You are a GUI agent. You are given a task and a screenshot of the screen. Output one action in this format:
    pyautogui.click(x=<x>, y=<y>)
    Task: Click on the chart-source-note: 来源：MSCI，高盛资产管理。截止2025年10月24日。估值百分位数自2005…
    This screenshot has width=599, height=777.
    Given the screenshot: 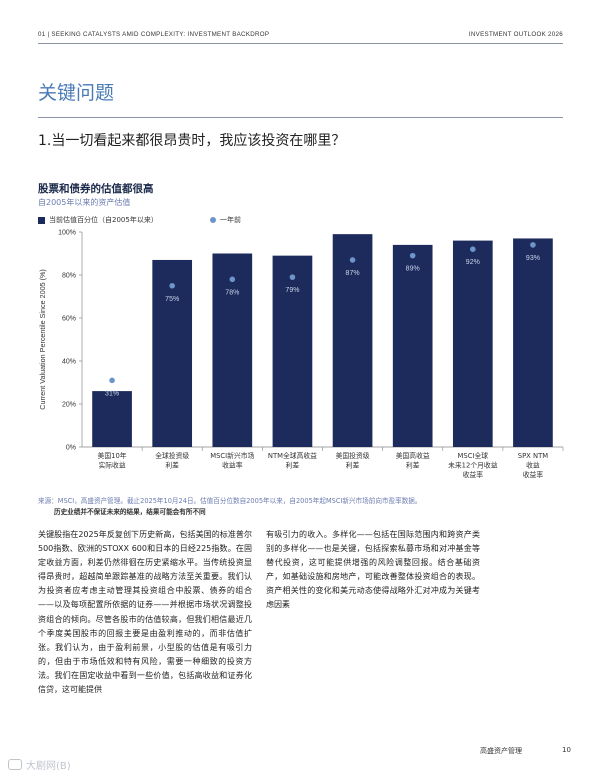 What is the action you would take?
    pyautogui.click(x=303, y=507)
    